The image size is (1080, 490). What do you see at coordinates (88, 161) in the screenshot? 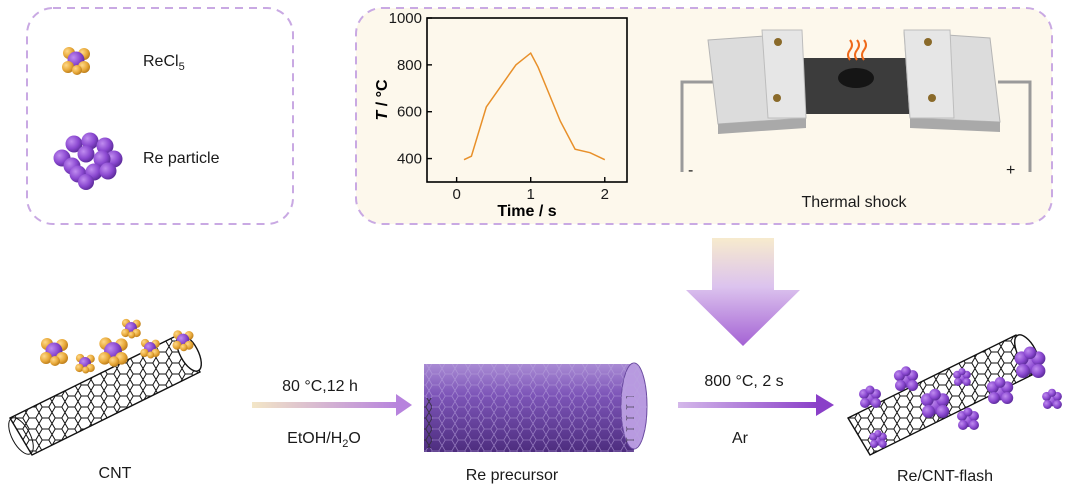
I see `re-particle-cluster-icon` at bounding box center [88, 161].